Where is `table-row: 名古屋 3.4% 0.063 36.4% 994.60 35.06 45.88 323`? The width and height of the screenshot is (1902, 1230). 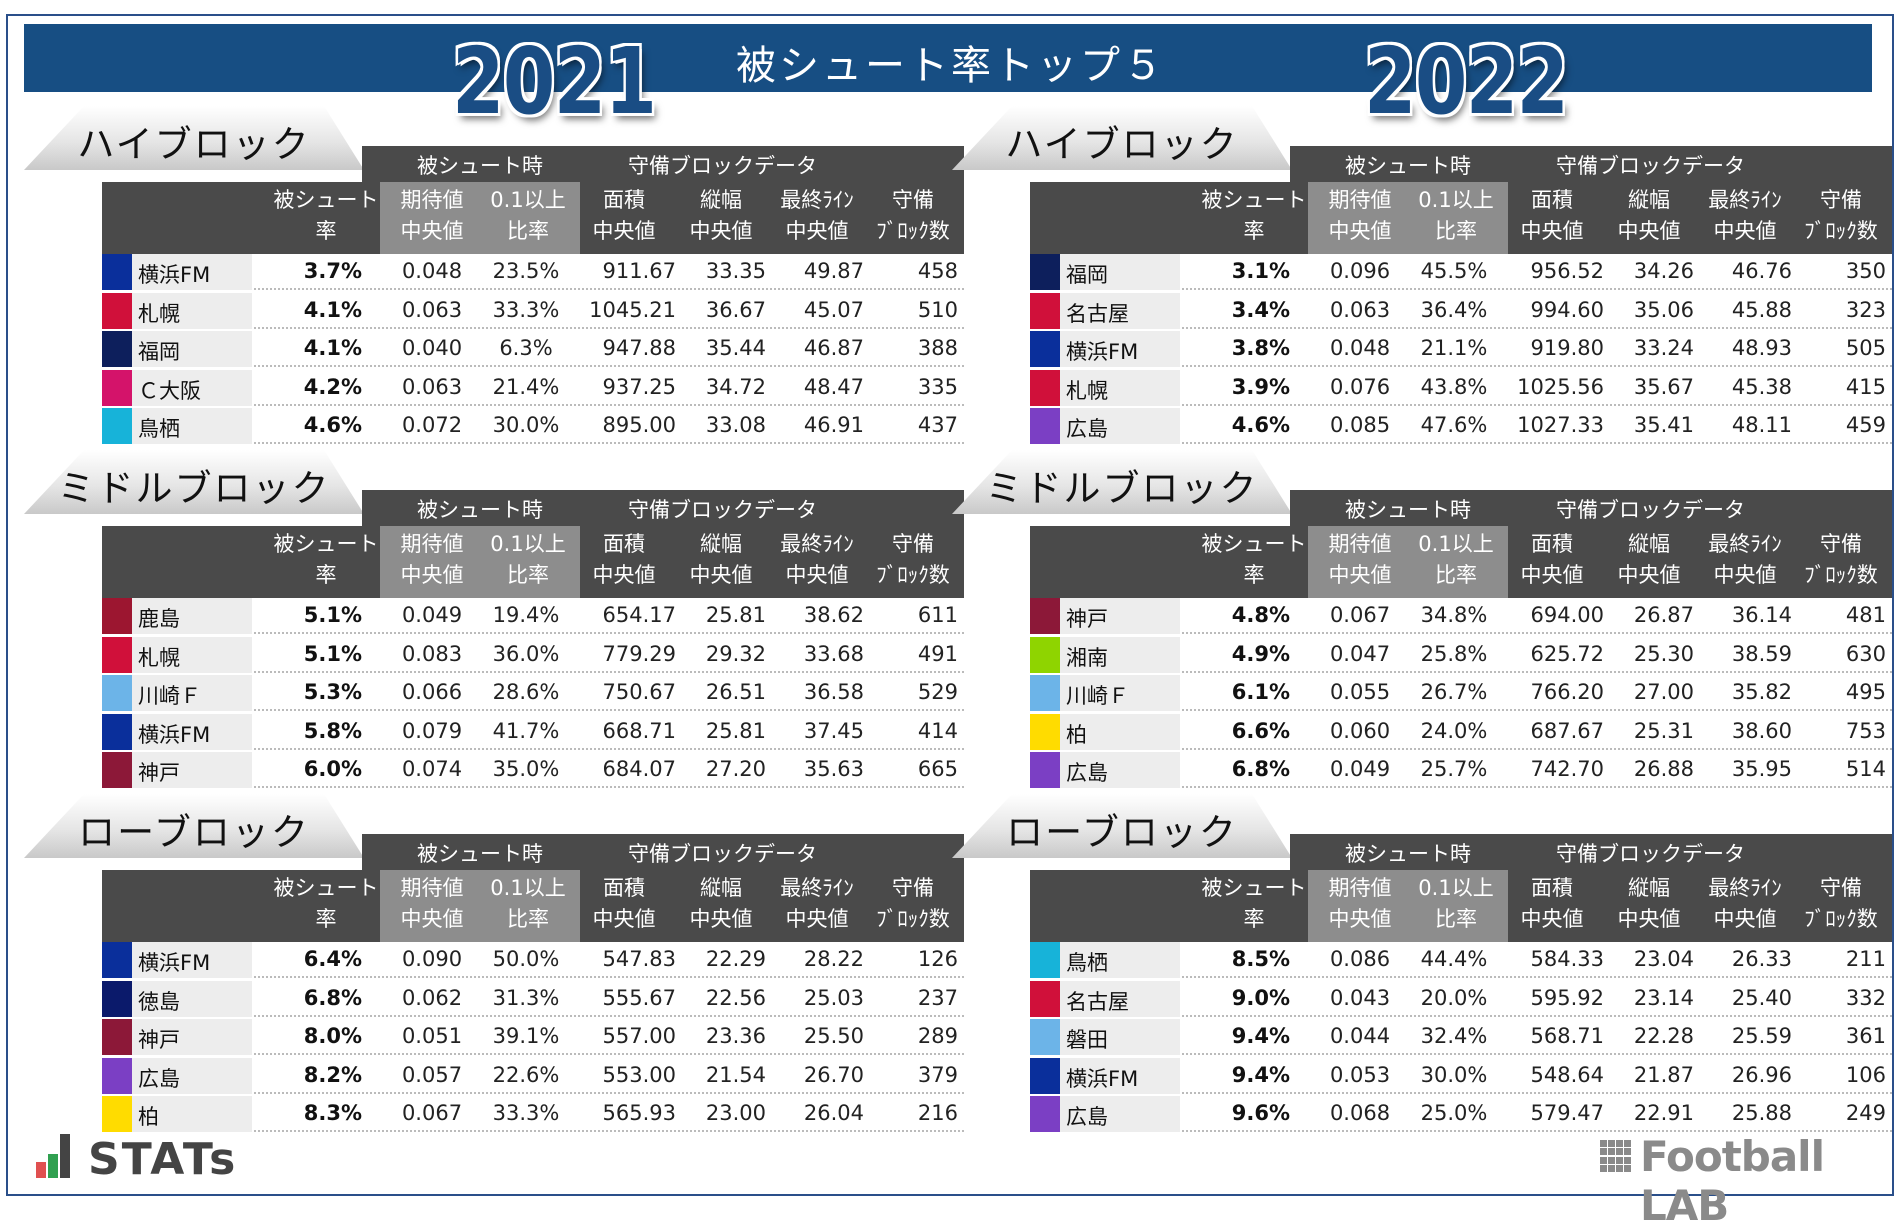 table-row: 名古屋 3.4% 0.063 36.4% 994.60 35.06 45.88 323 is located at coordinates (1461, 310).